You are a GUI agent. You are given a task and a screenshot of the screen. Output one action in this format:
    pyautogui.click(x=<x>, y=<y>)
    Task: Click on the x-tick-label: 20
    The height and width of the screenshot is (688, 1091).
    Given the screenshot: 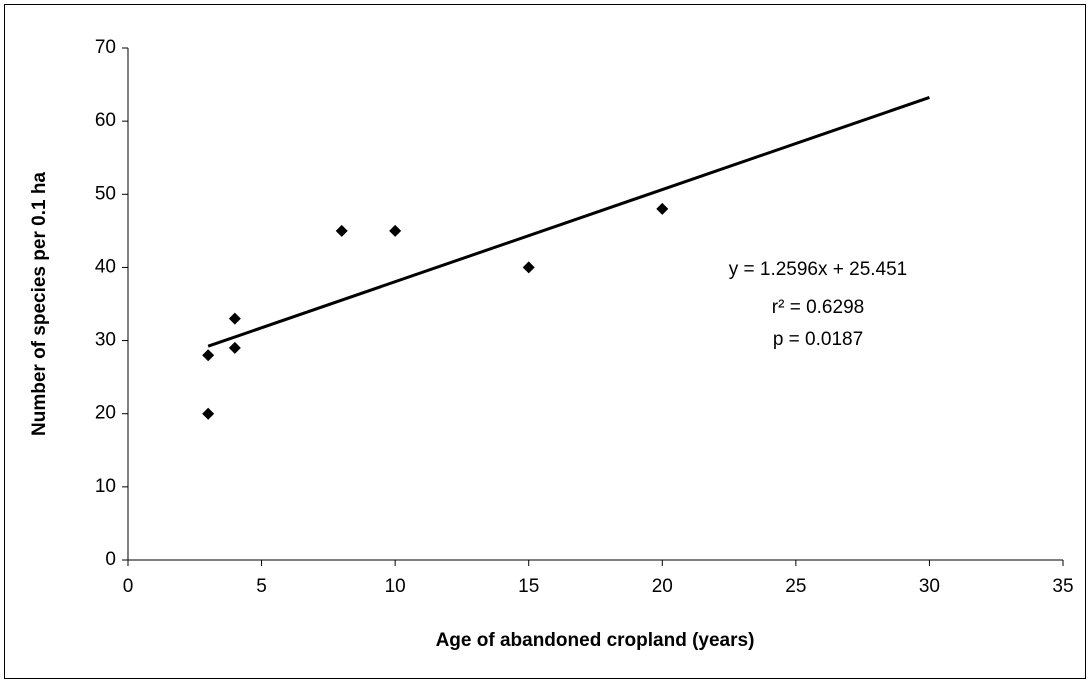 What is the action you would take?
    pyautogui.click(x=662, y=586)
    